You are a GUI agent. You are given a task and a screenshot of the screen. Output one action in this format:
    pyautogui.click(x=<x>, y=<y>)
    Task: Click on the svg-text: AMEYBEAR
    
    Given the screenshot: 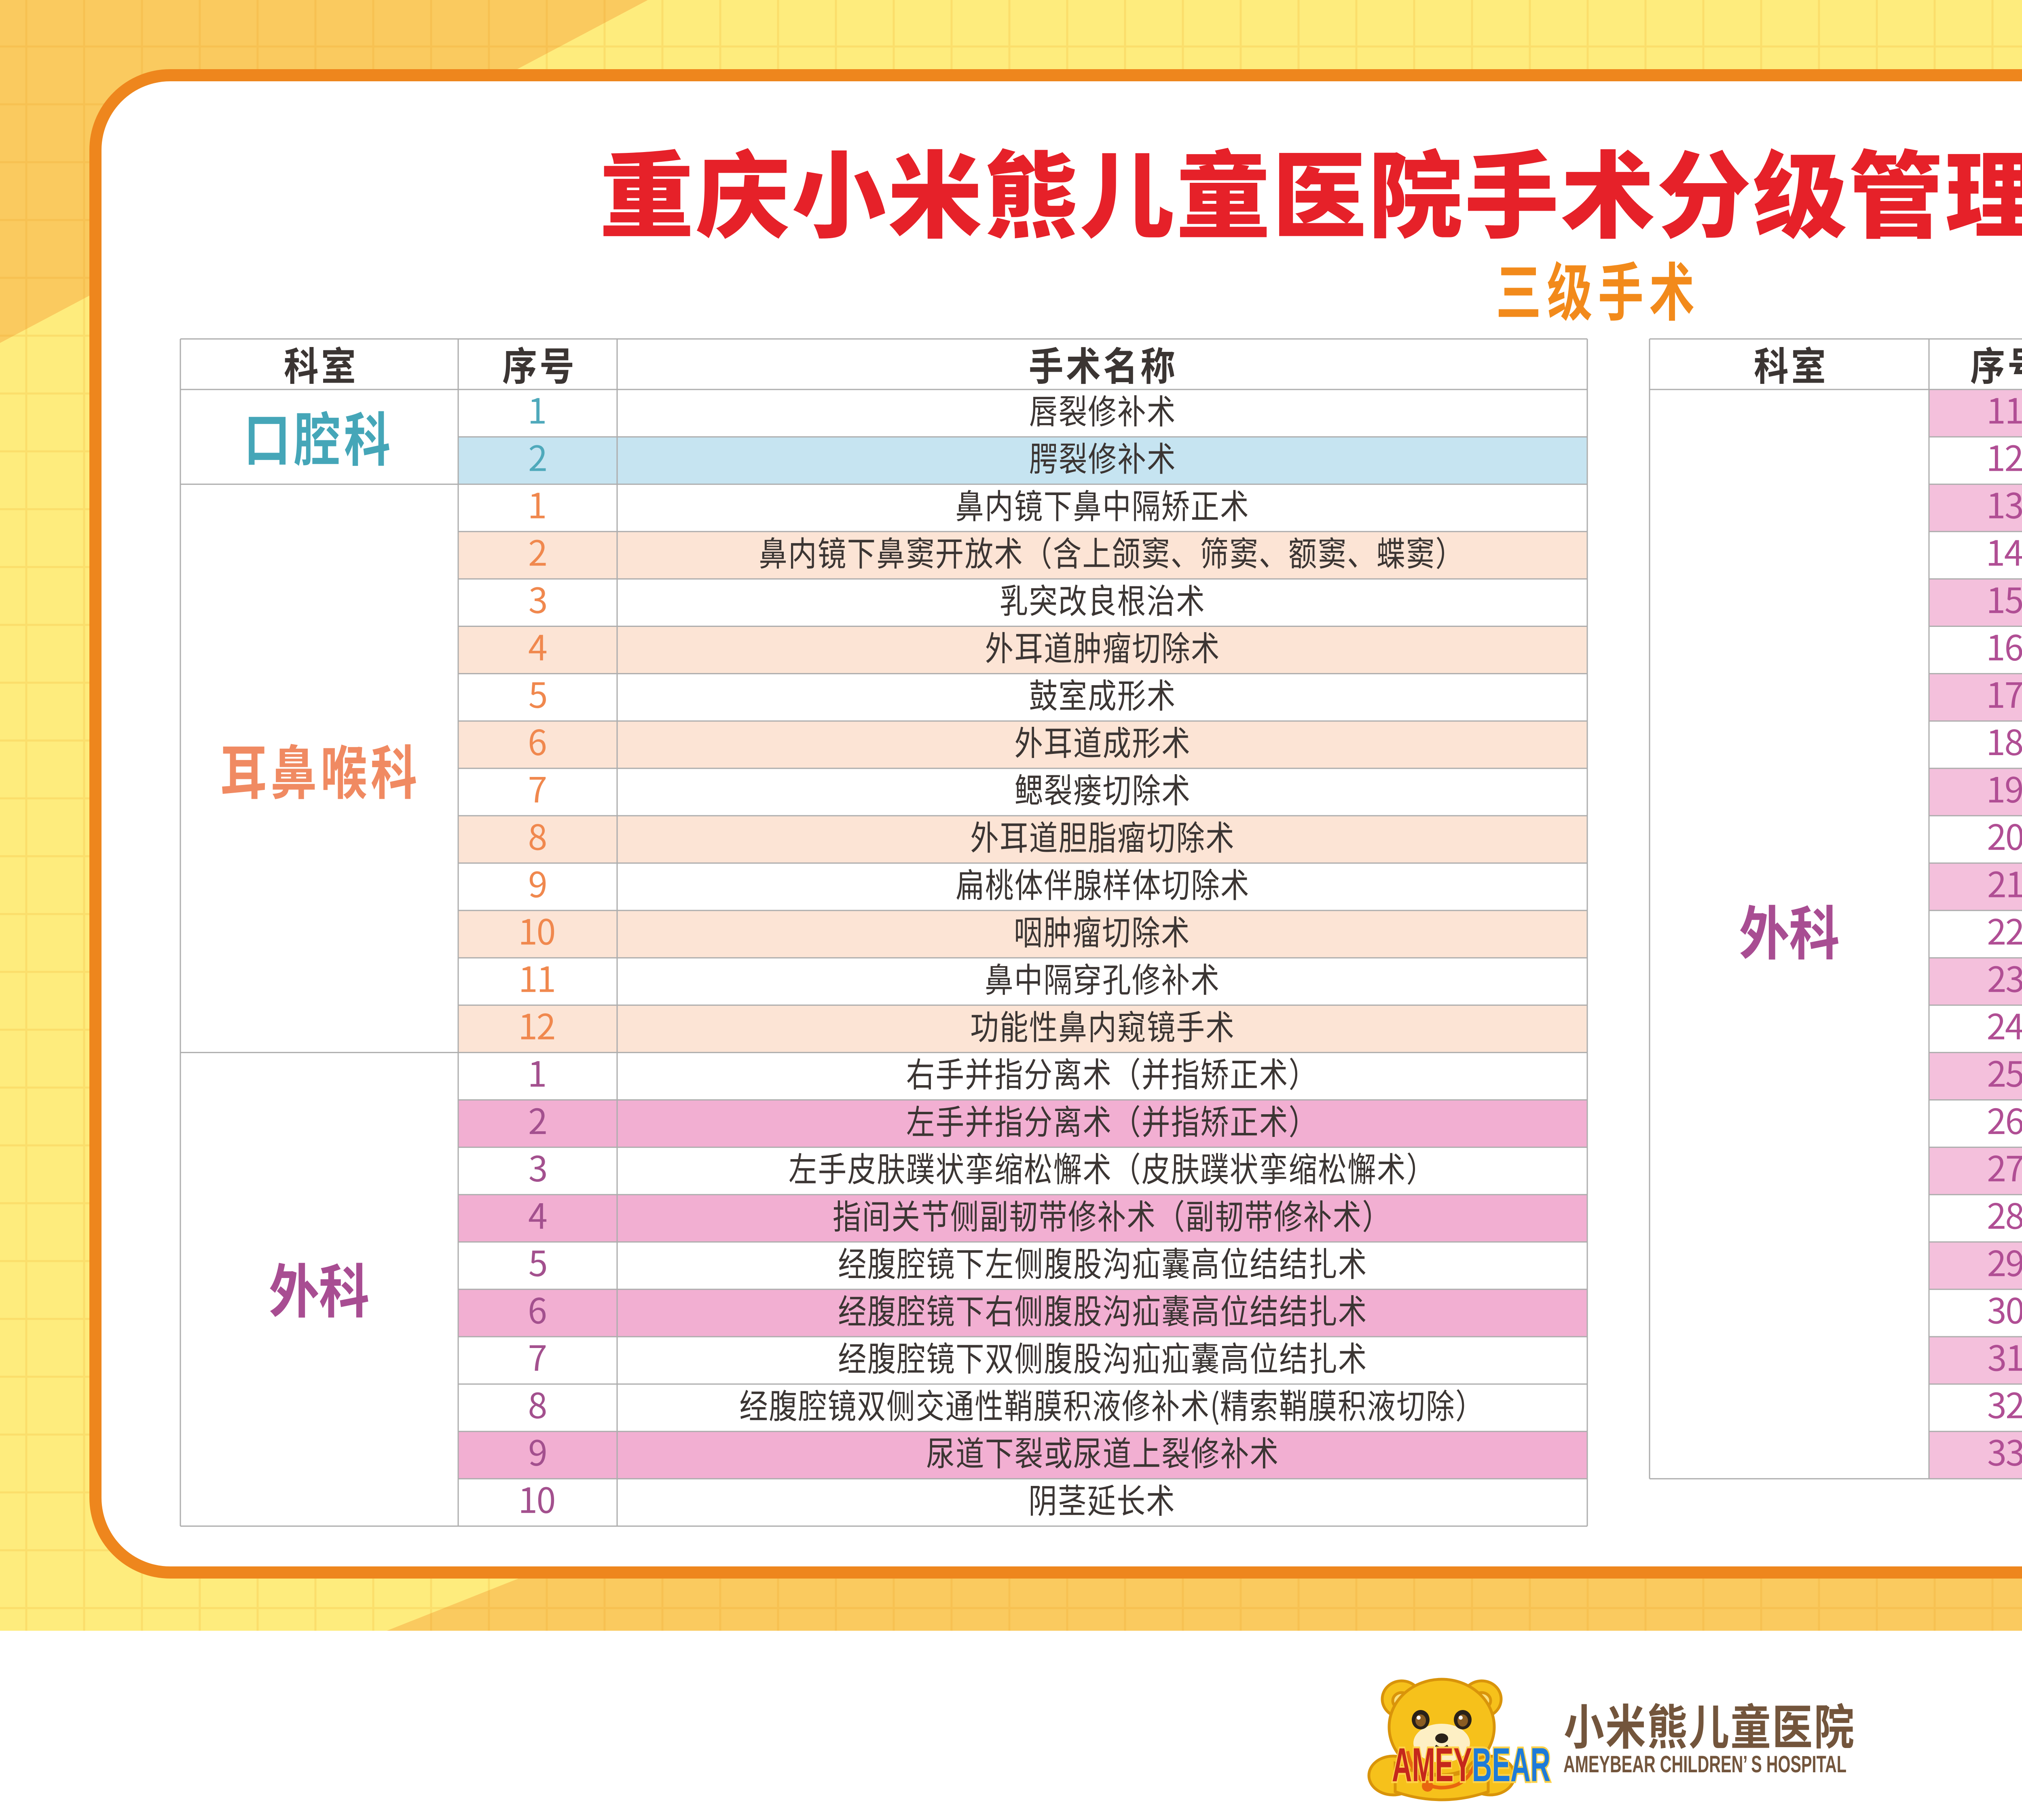 What is the action you would take?
    pyautogui.click(x=1471, y=1765)
    